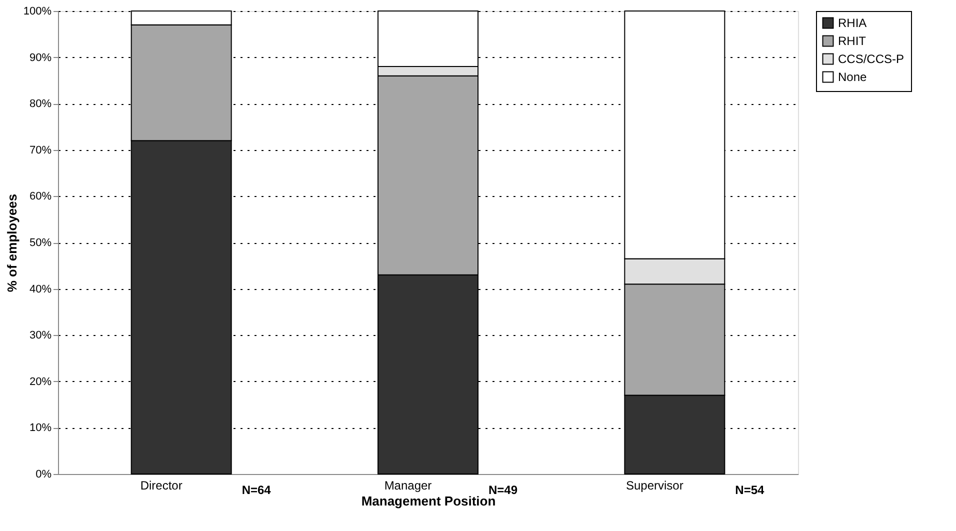 This screenshot has width=956, height=531. I want to click on y-tick-label: 70%, so click(40, 150).